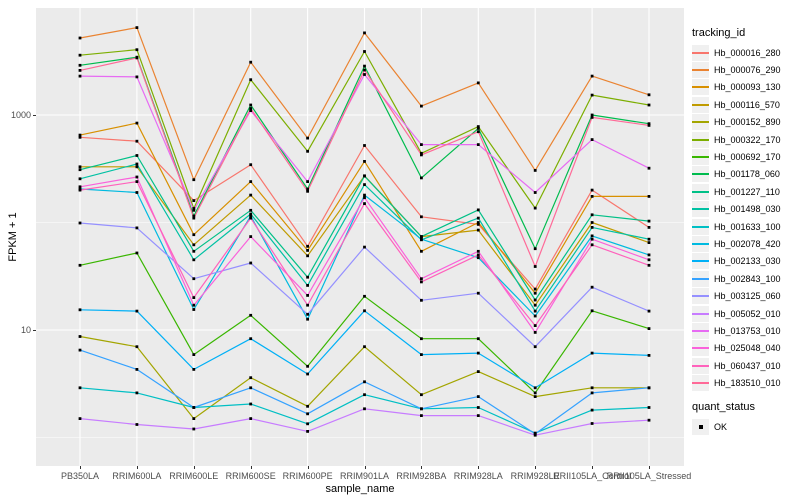 Image resolution: width=800 pixels, height=500 pixels. I want to click on legend-item-label: Hb_002843_100, so click(747, 278).